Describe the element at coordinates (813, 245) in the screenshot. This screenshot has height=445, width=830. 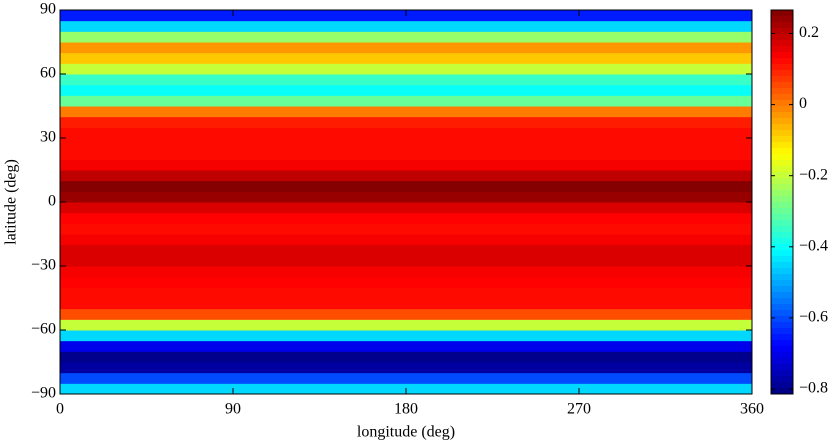
I see `colorbar-tick-label: −0.4` at that location.